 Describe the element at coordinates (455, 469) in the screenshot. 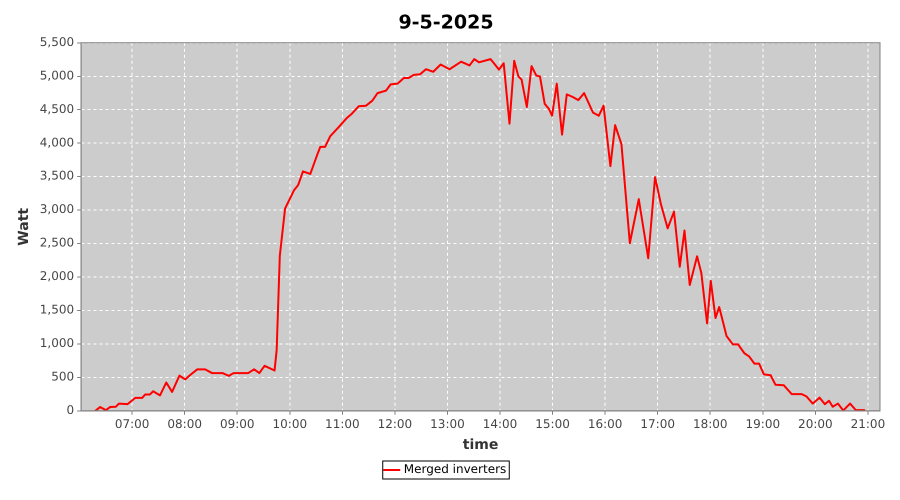

I see `legend-label: Merged inverters` at that location.